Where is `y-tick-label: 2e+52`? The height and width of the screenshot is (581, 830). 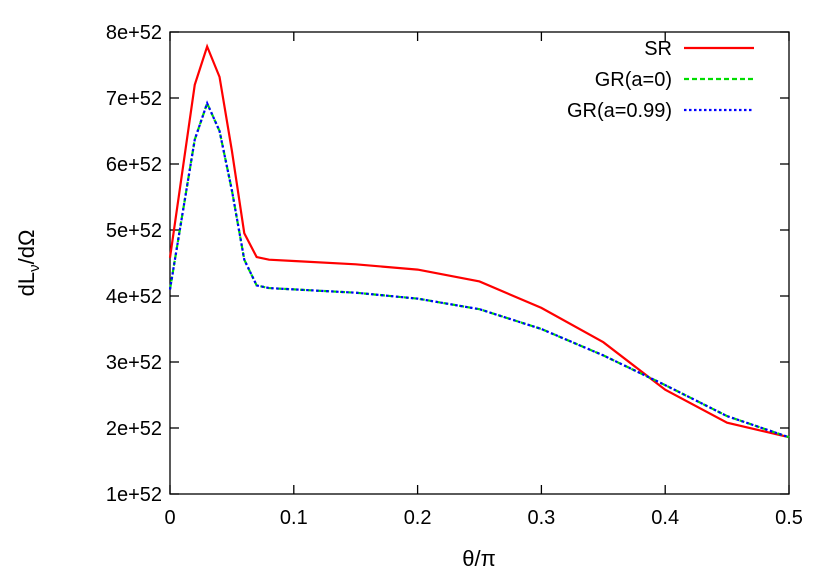 y-tick-label: 2e+52 is located at coordinates (134, 429).